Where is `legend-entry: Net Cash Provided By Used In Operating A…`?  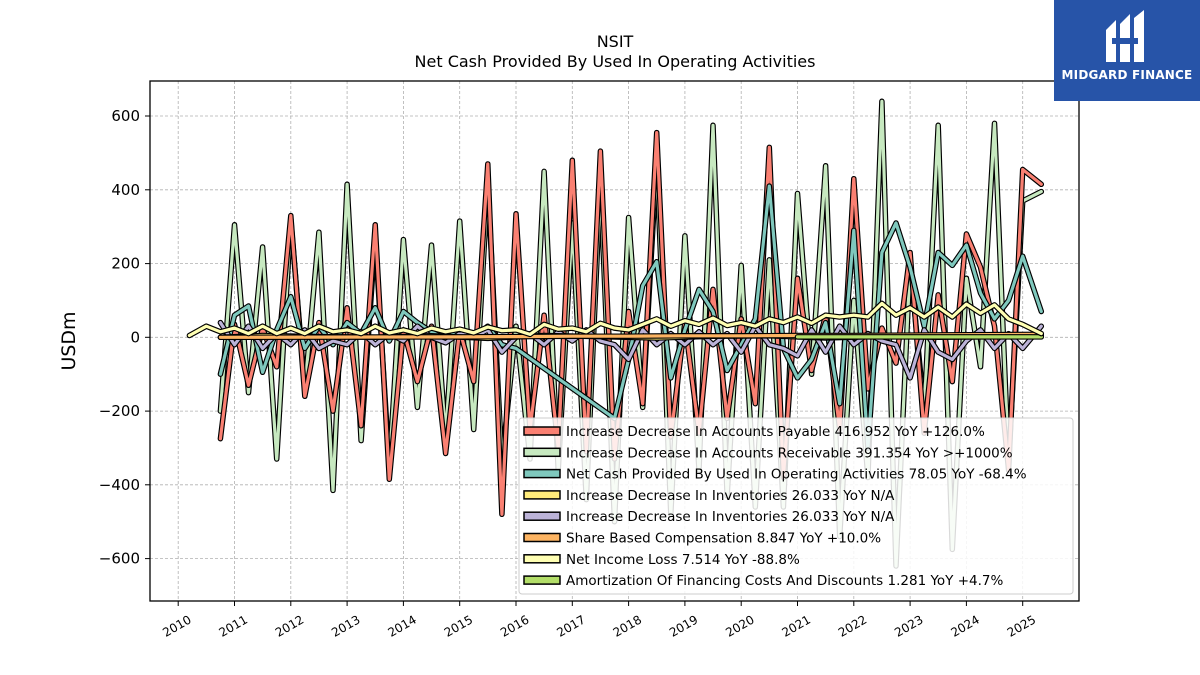
legend-entry: Net Cash Provided By Used In Operating A… is located at coordinates (796, 475).